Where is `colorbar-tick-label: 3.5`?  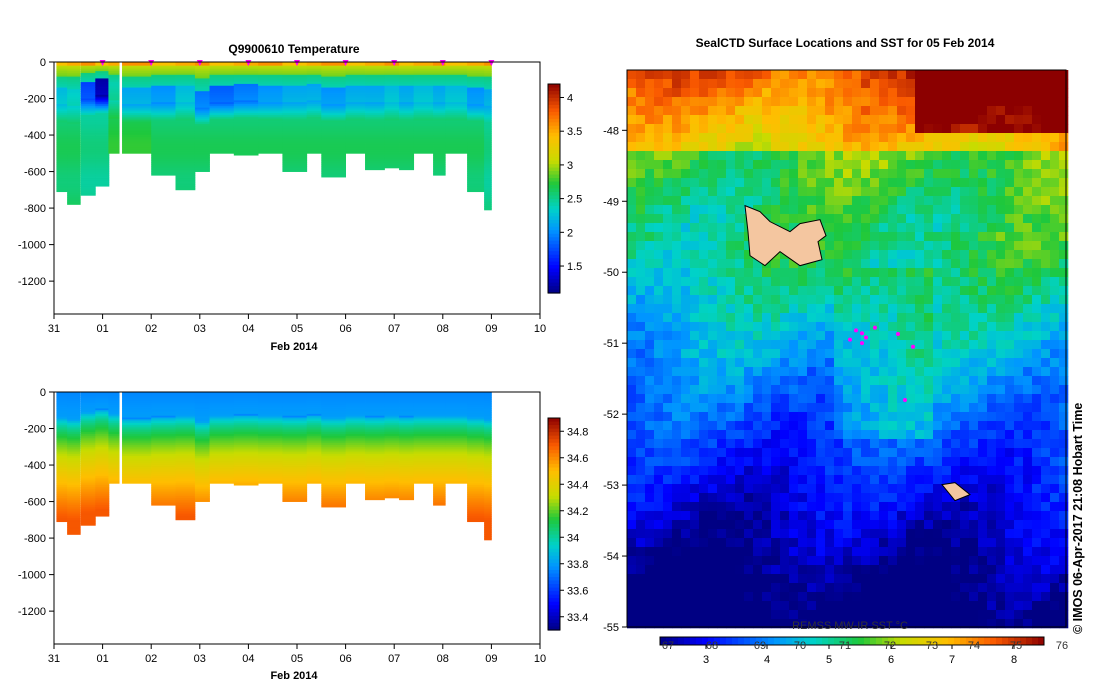
colorbar-tick-label: 3.5 is located at coordinates (574, 132).